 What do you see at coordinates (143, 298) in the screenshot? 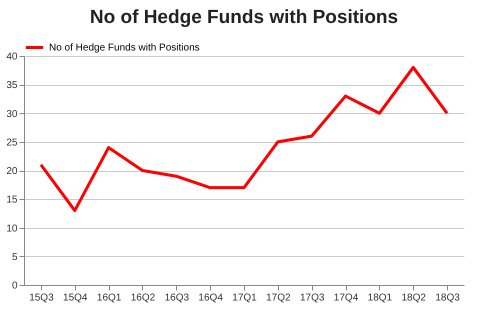
I see `x-tick-label: 16Q2` at bounding box center [143, 298].